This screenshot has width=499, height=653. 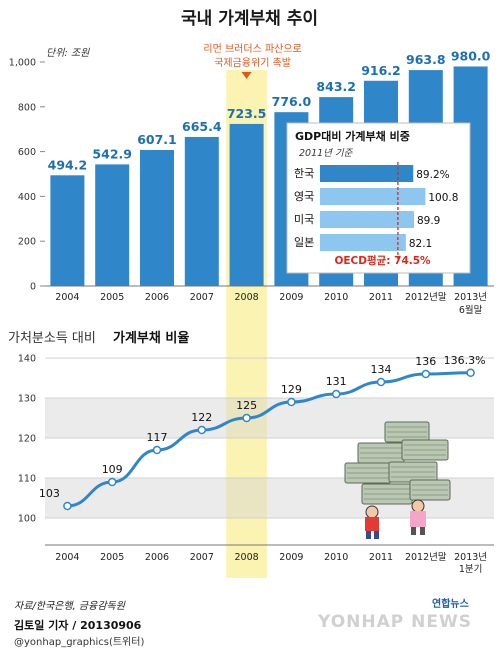 What do you see at coordinates (381, 369) in the screenshot?
I see `line-value-label: 134` at bounding box center [381, 369].